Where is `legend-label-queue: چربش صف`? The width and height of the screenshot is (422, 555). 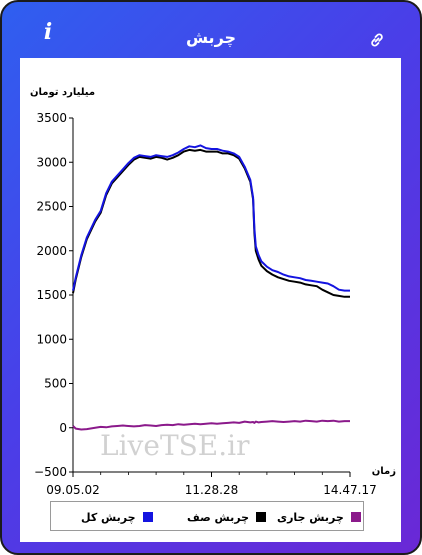 legend-label-queue: چربش صف is located at coordinates (218, 517).